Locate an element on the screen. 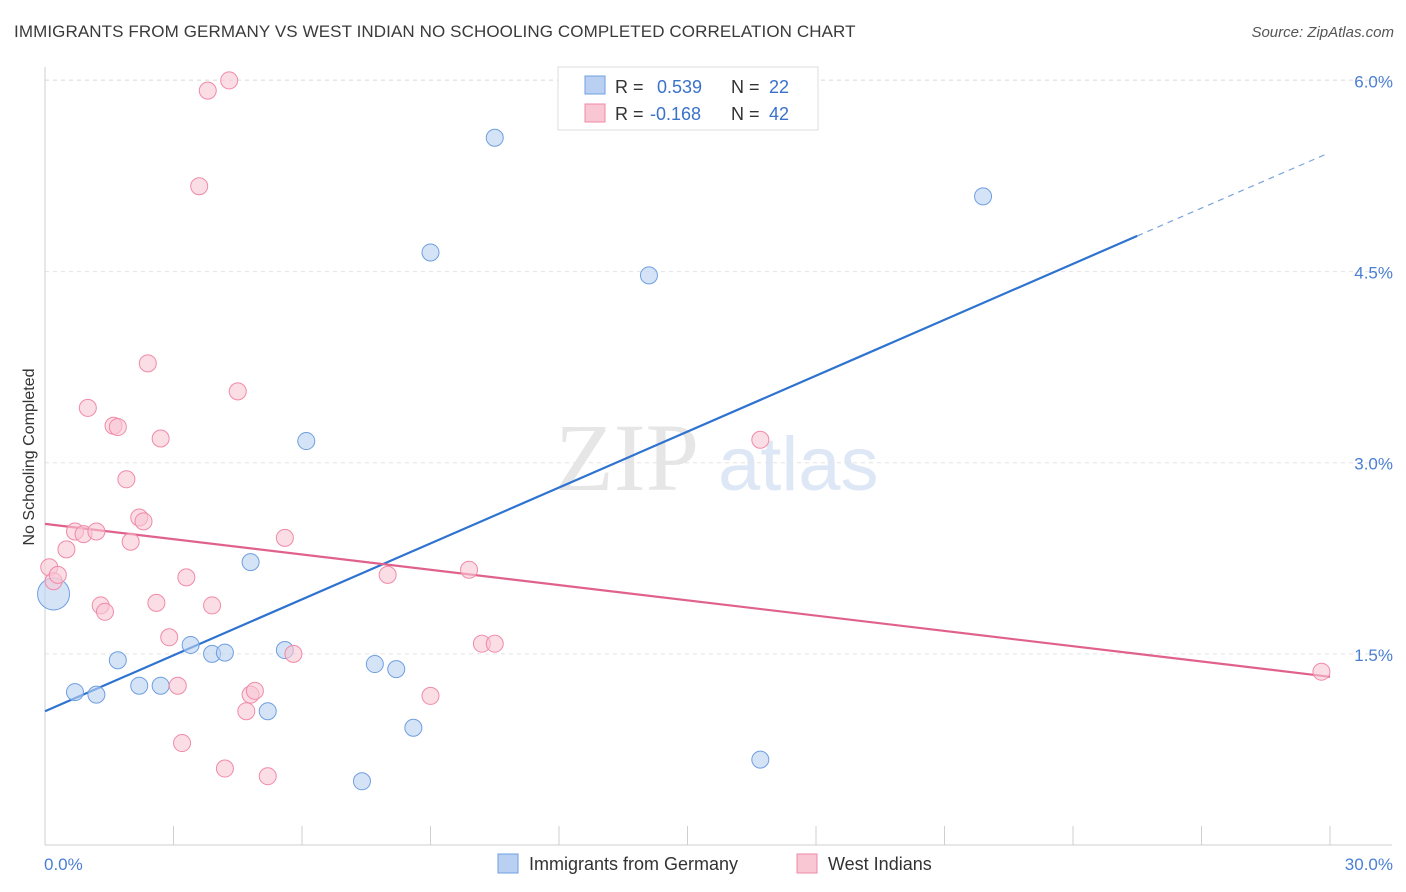 The width and height of the screenshot is (1406, 892). x-tick-label-0: 0.0% is located at coordinates (63, 864).